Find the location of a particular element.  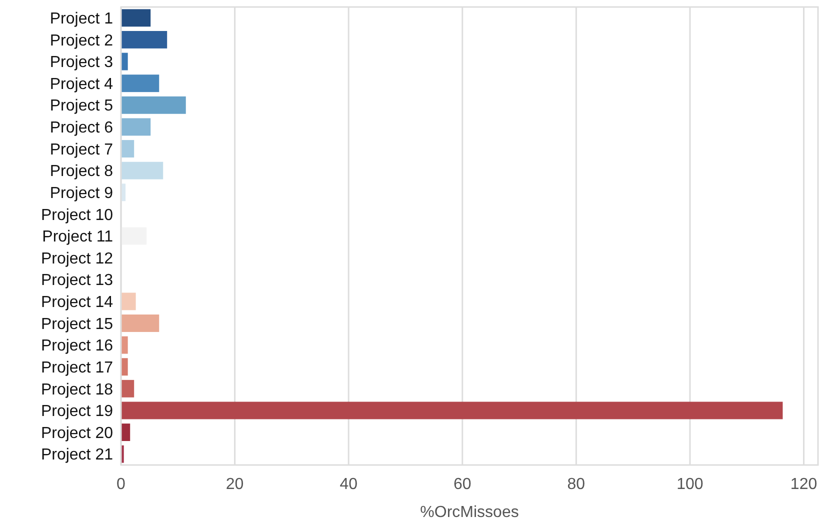

y-tick-label: Project 8 is located at coordinates (82, 171).